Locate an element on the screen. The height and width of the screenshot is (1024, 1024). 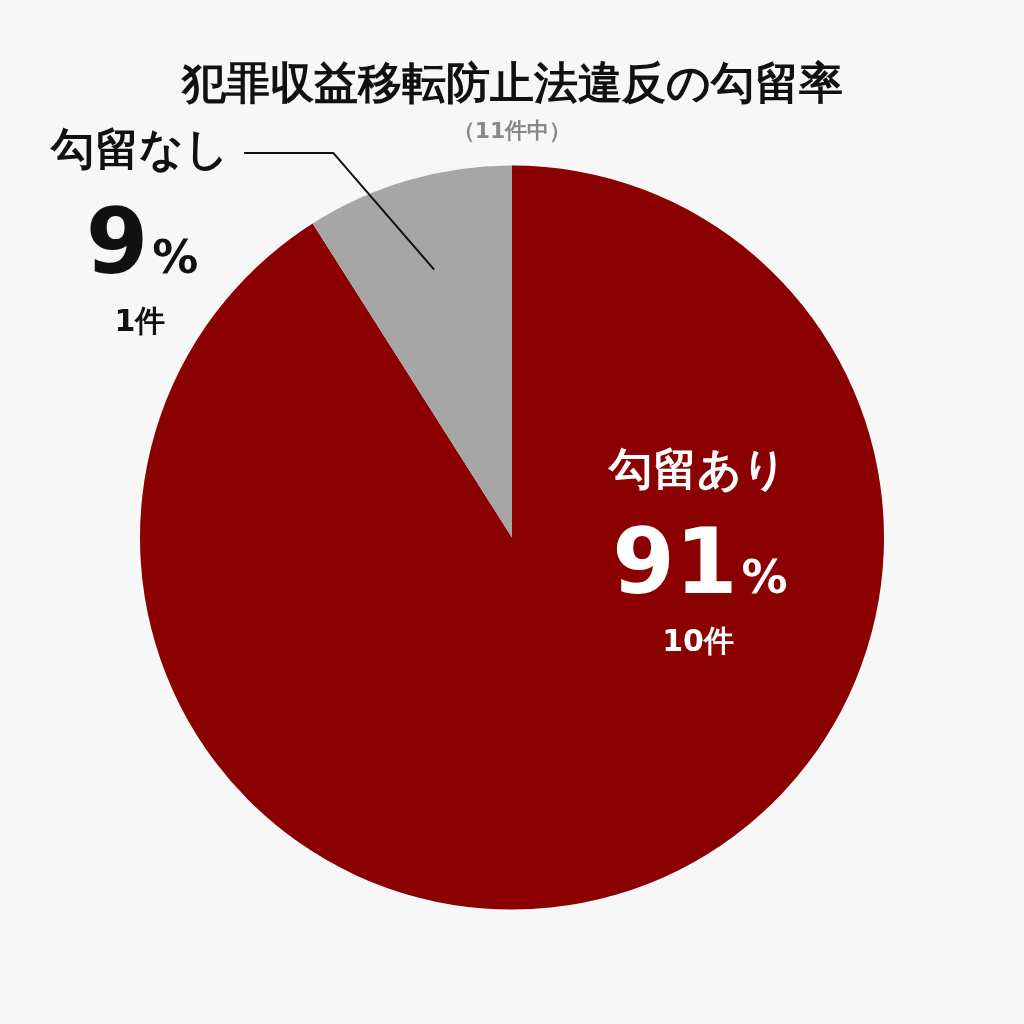
slice-label: 勾留あり is located at coordinates (697, 469).